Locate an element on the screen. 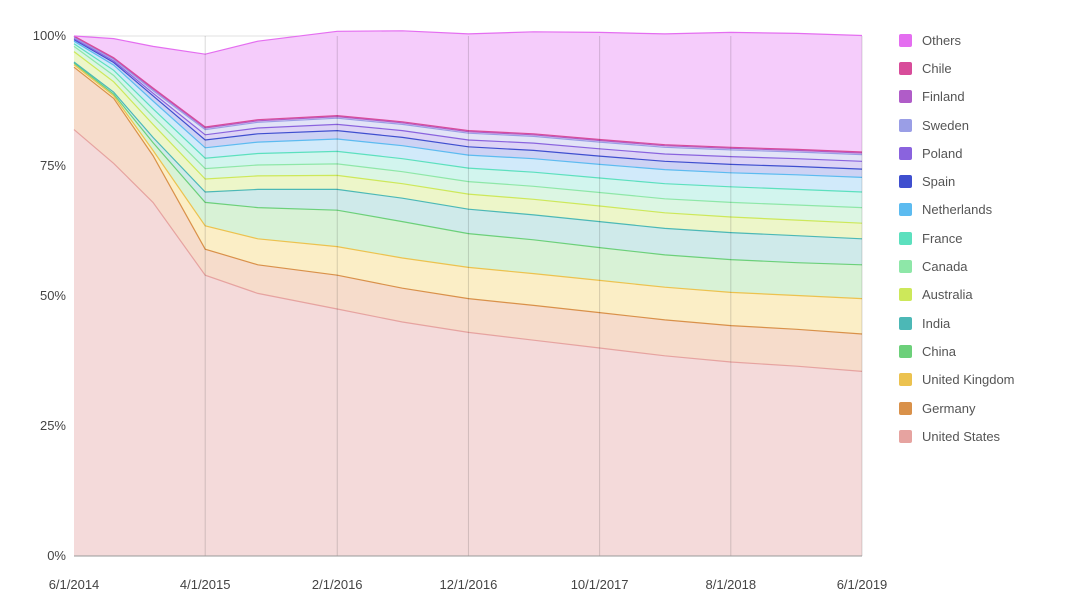 The height and width of the screenshot is (613, 1080). x-tick-label: 2/1/2016 is located at coordinates (337, 584).